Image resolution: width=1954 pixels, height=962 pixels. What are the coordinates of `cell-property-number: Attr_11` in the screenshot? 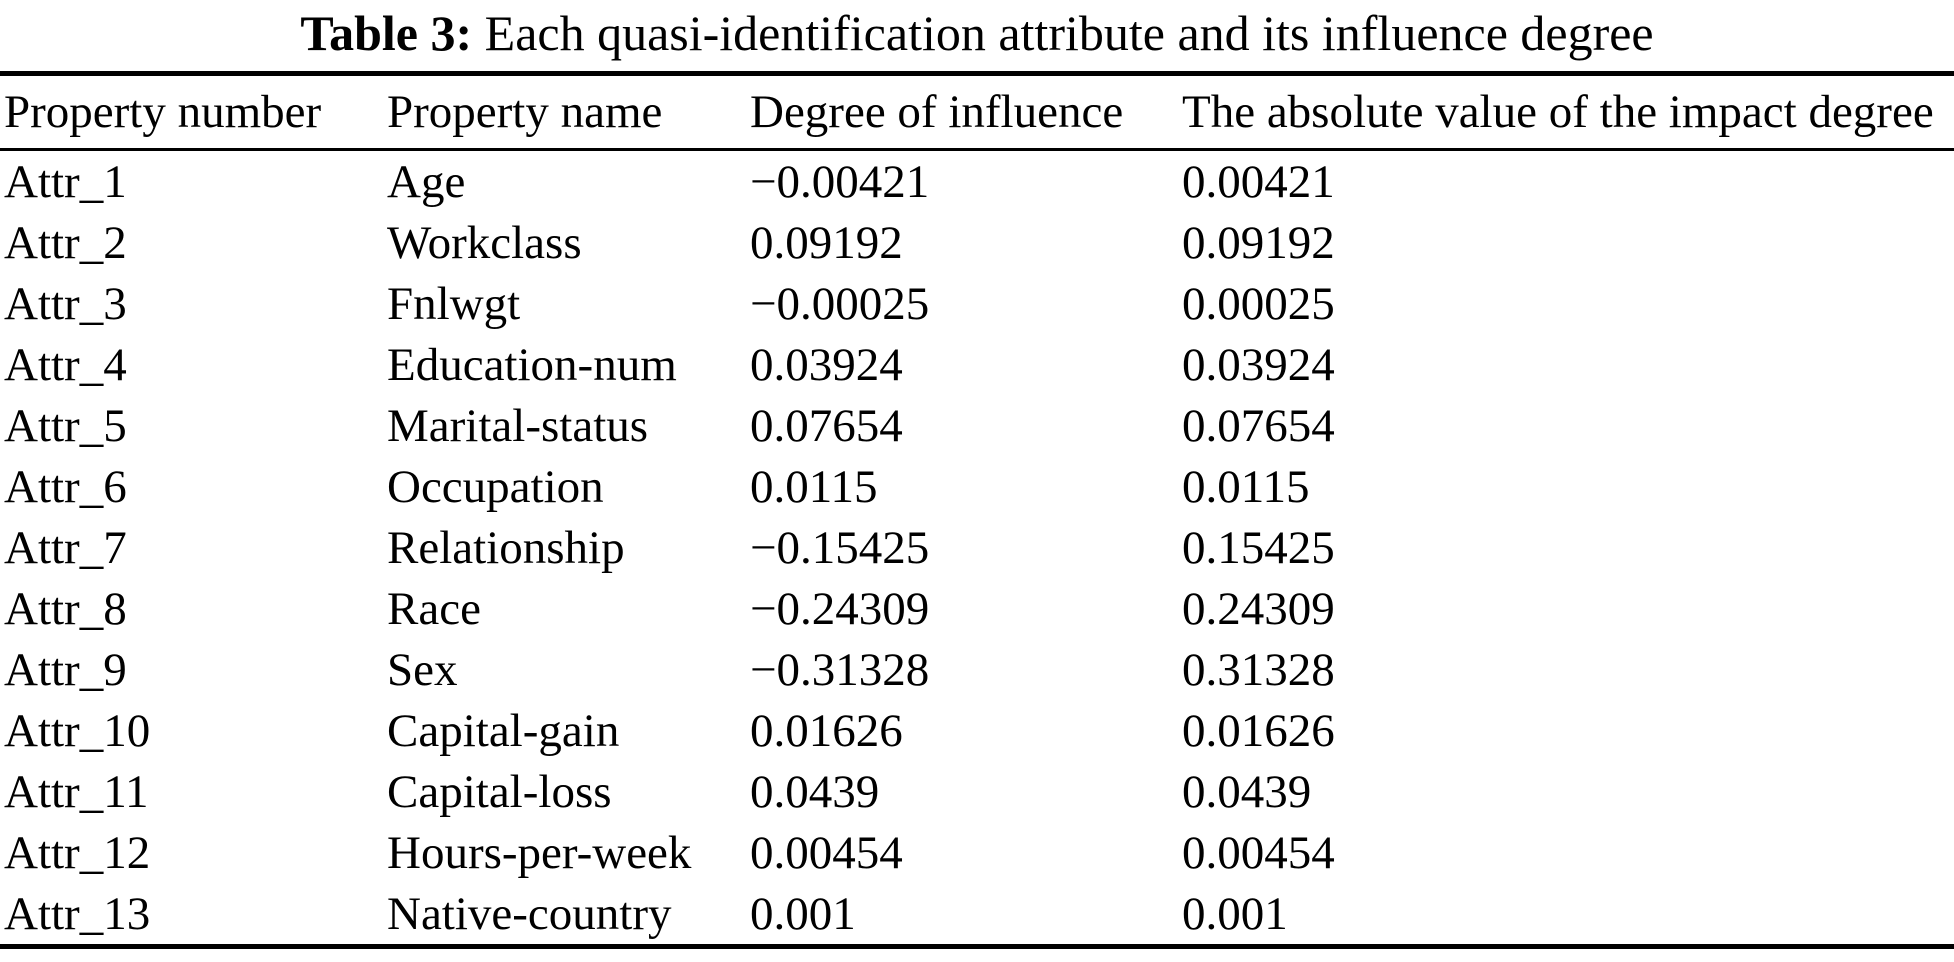 It's located at (76, 791).